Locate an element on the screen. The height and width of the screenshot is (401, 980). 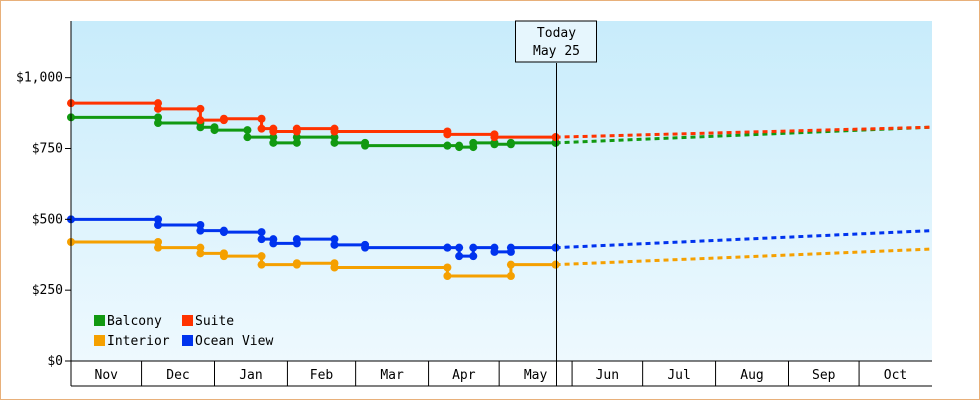
y-tick-label: $750 is located at coordinates (47, 149).